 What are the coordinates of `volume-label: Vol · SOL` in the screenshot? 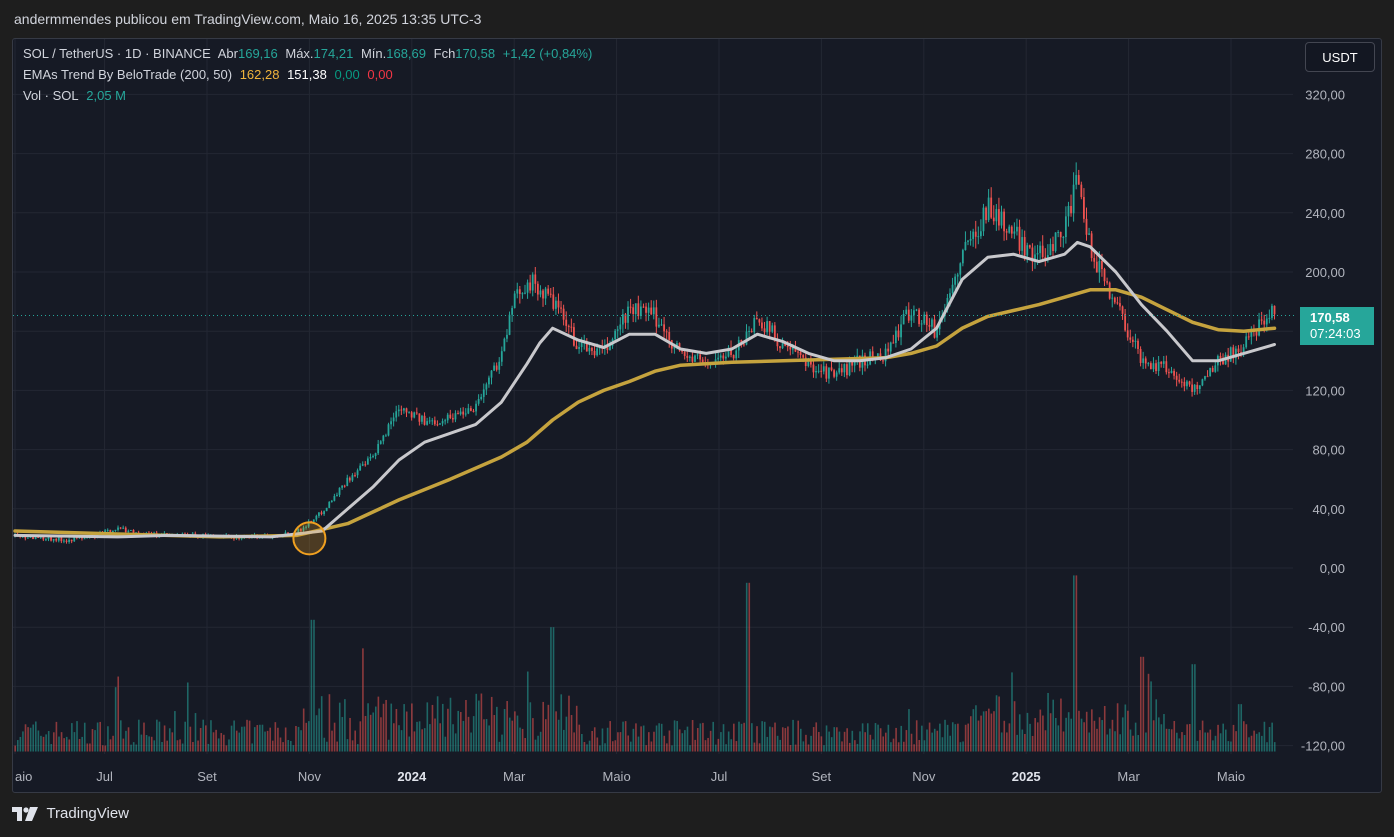 It's located at (51, 95).